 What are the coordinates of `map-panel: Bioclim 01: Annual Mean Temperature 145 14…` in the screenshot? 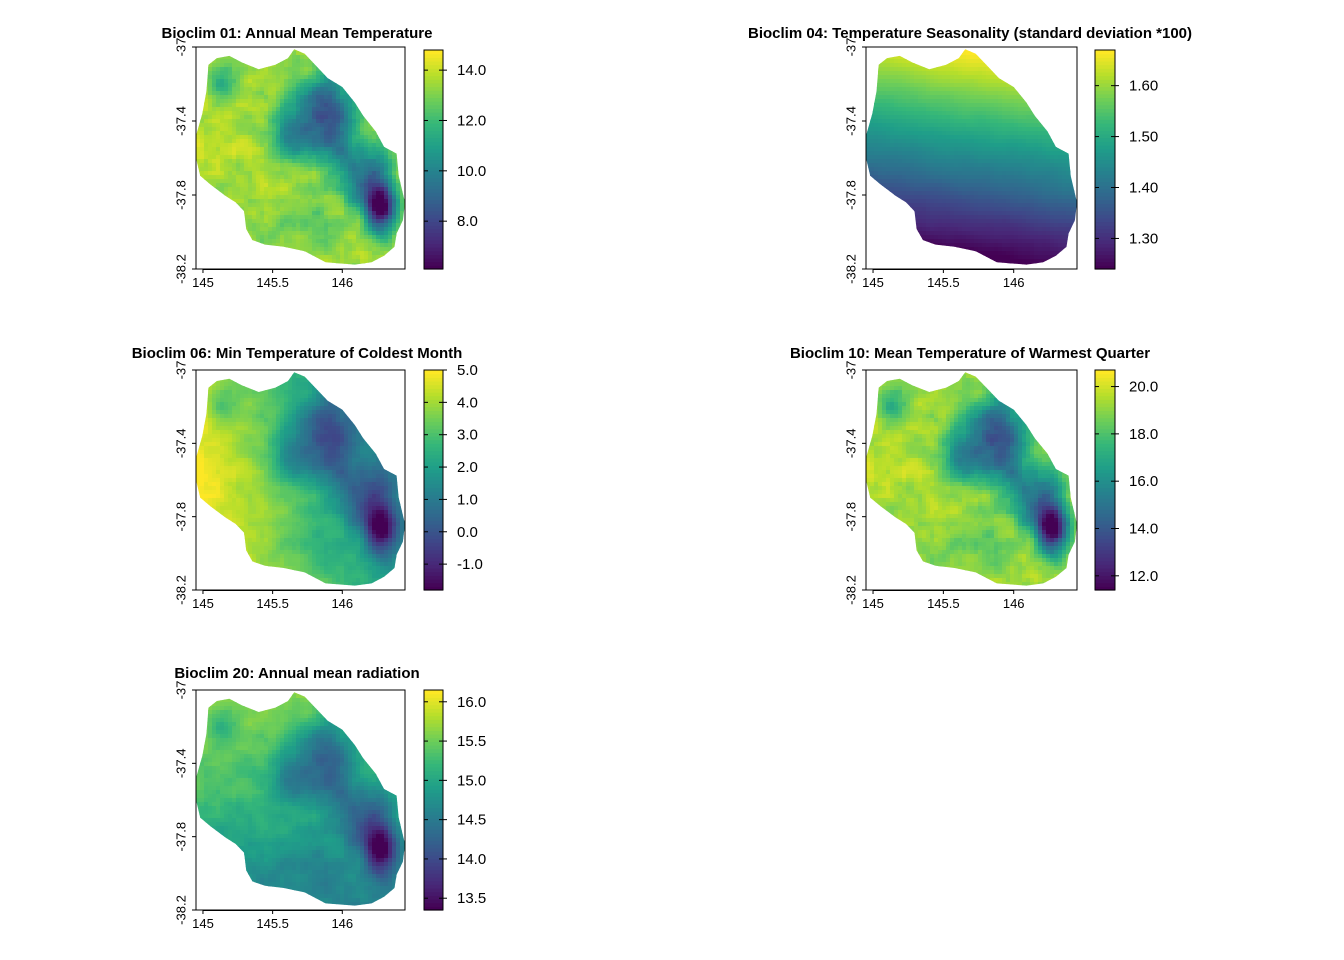 It's located at (324, 157).